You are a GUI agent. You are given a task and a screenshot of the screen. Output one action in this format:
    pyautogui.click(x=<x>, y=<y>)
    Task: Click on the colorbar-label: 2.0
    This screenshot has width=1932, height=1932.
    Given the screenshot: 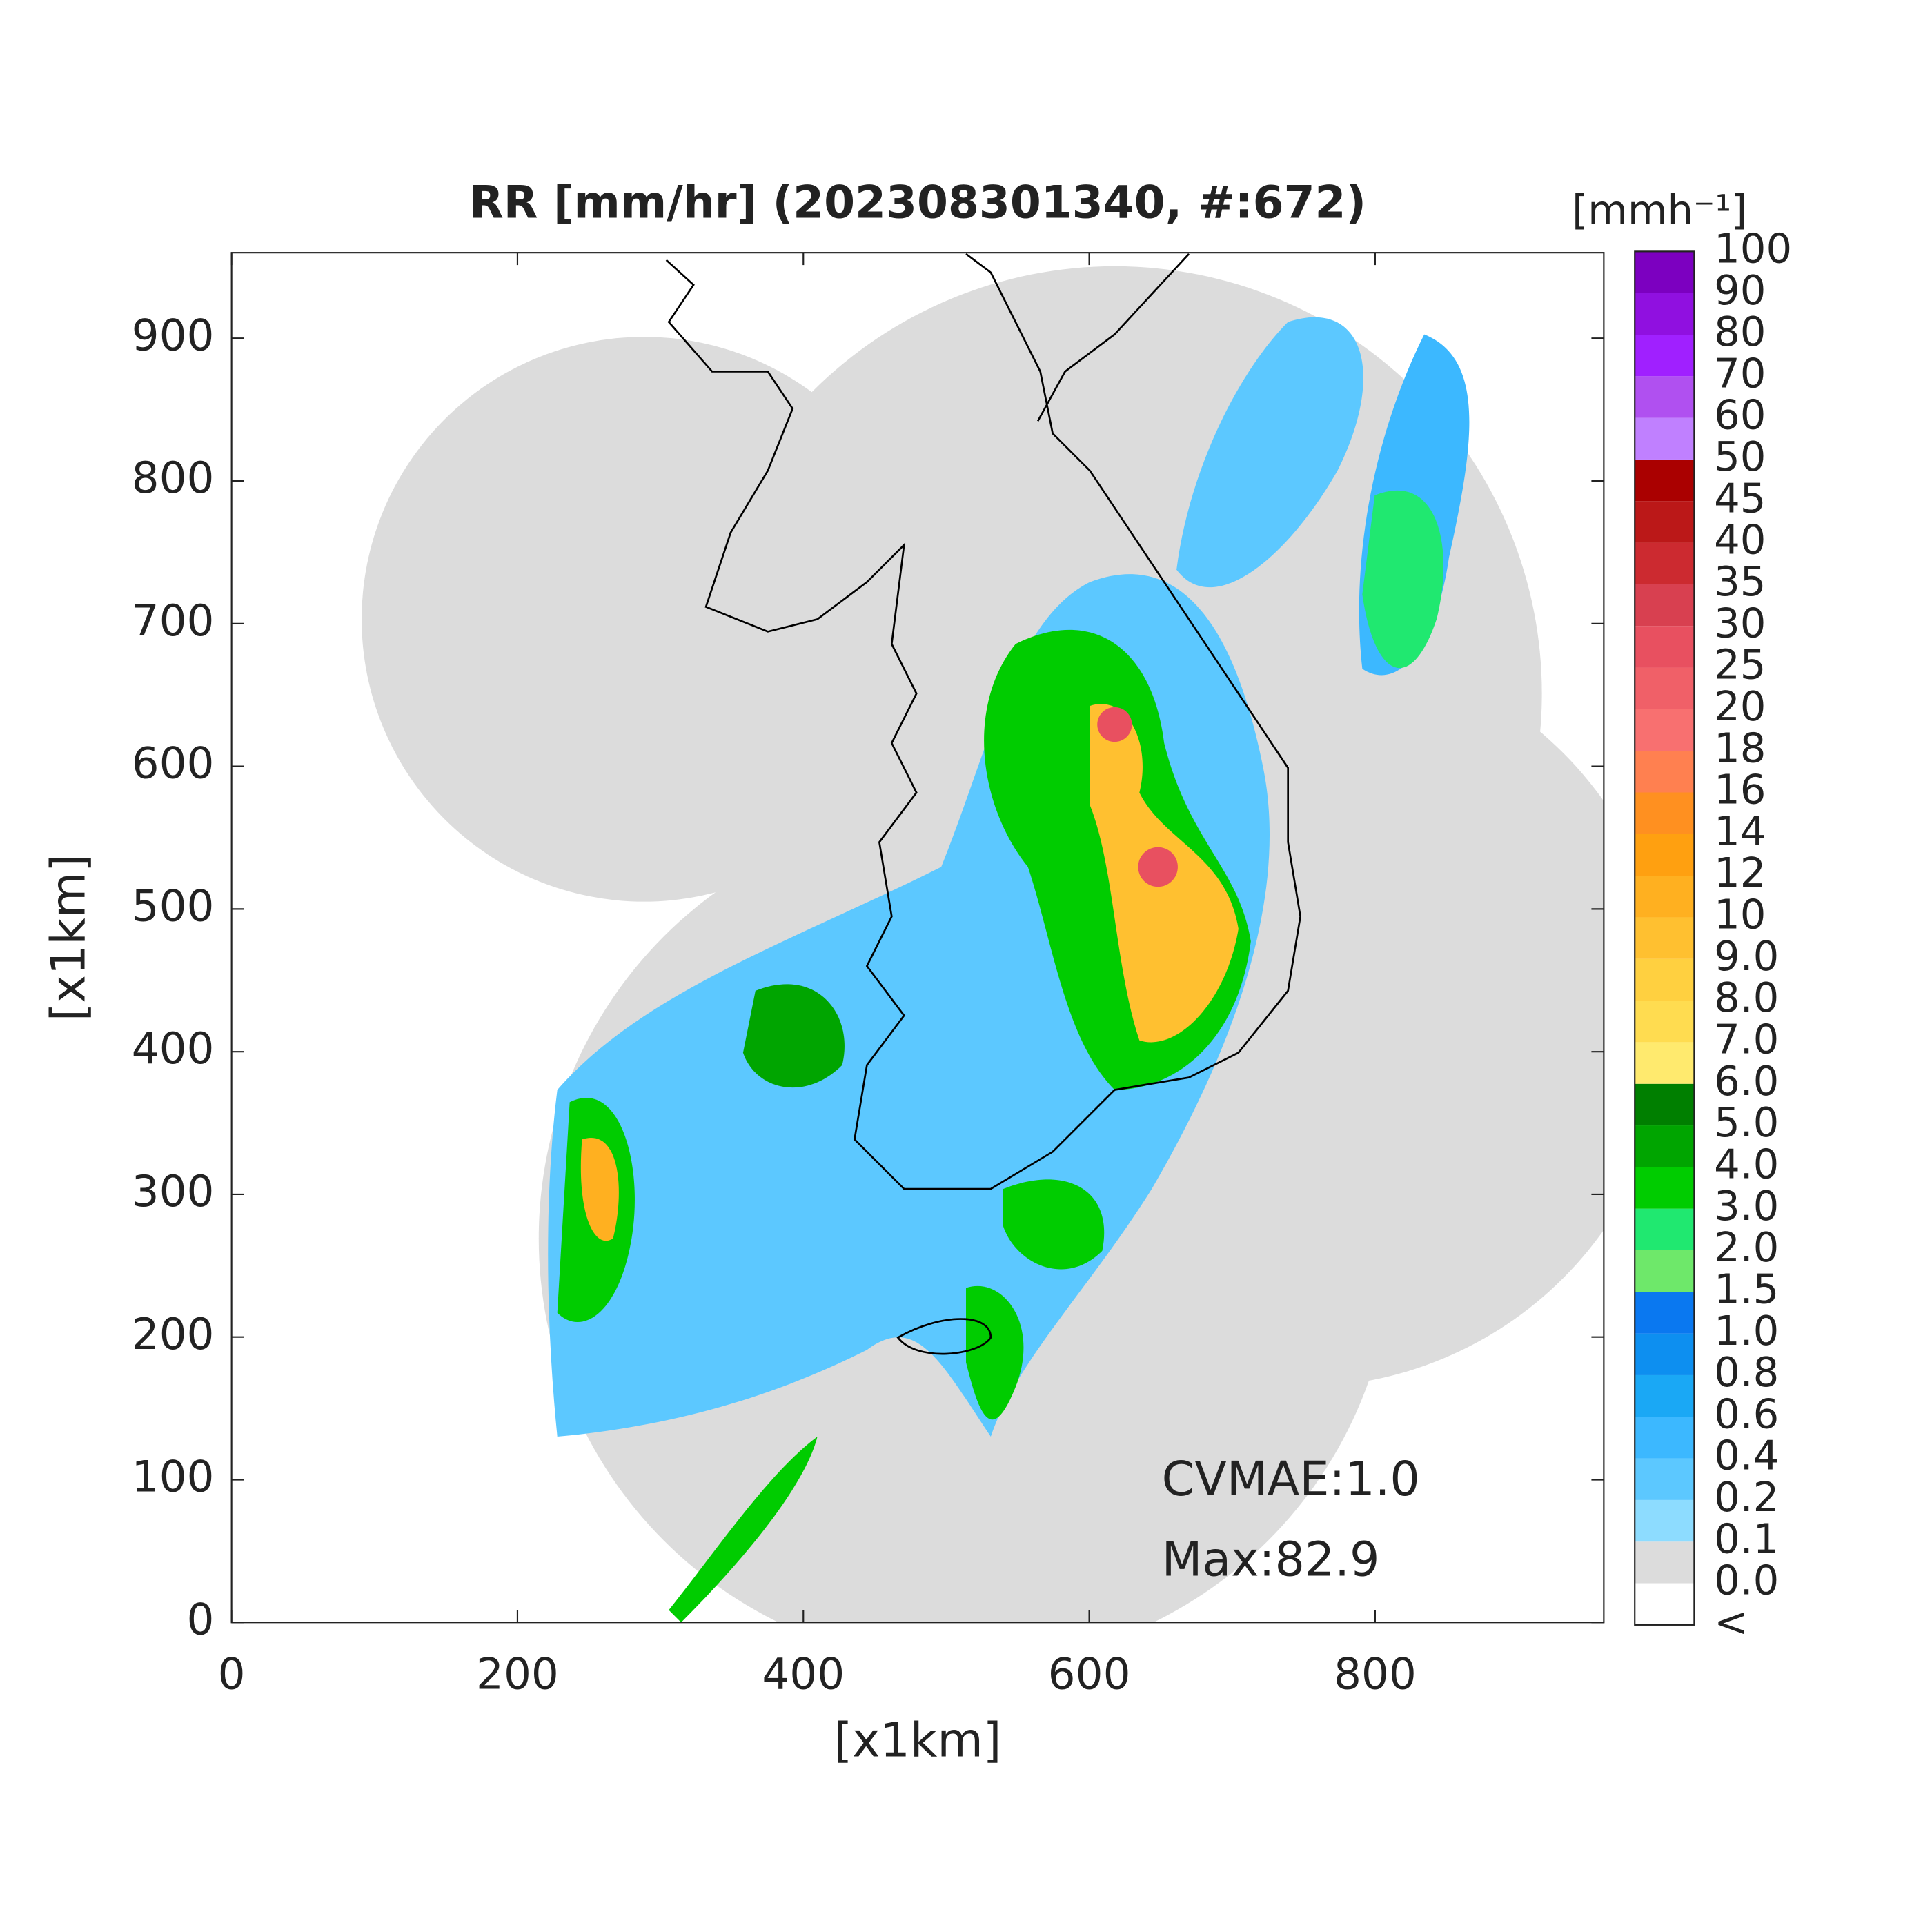 What is the action you would take?
    pyautogui.click(x=1746, y=1247)
    